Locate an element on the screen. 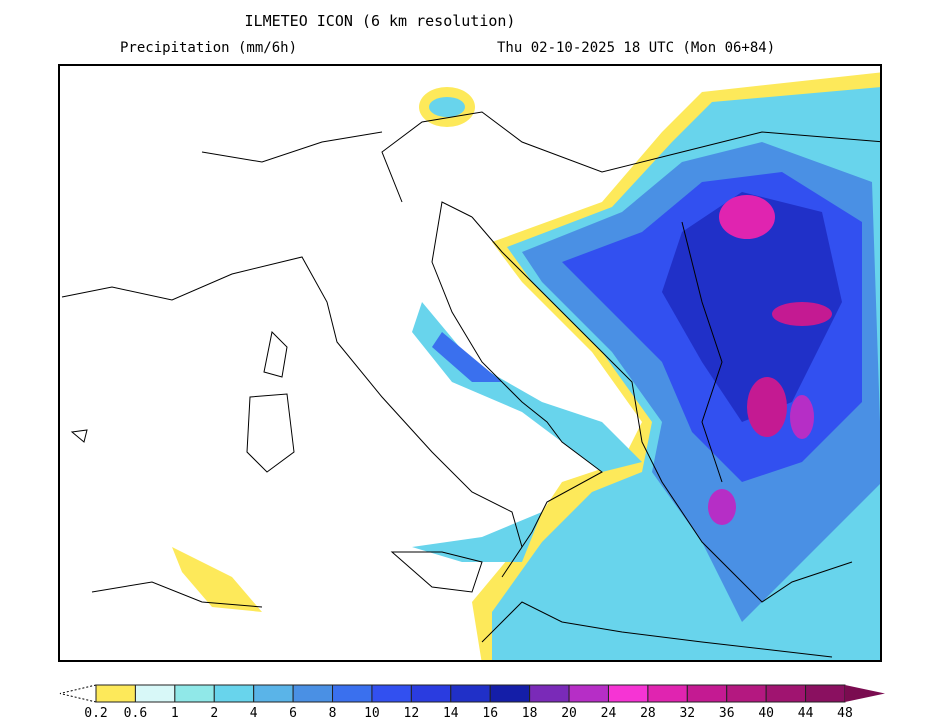 Image resolution: width=940 pixels, height=726 pixels. colorbar-label: 4 is located at coordinates (253, 713).